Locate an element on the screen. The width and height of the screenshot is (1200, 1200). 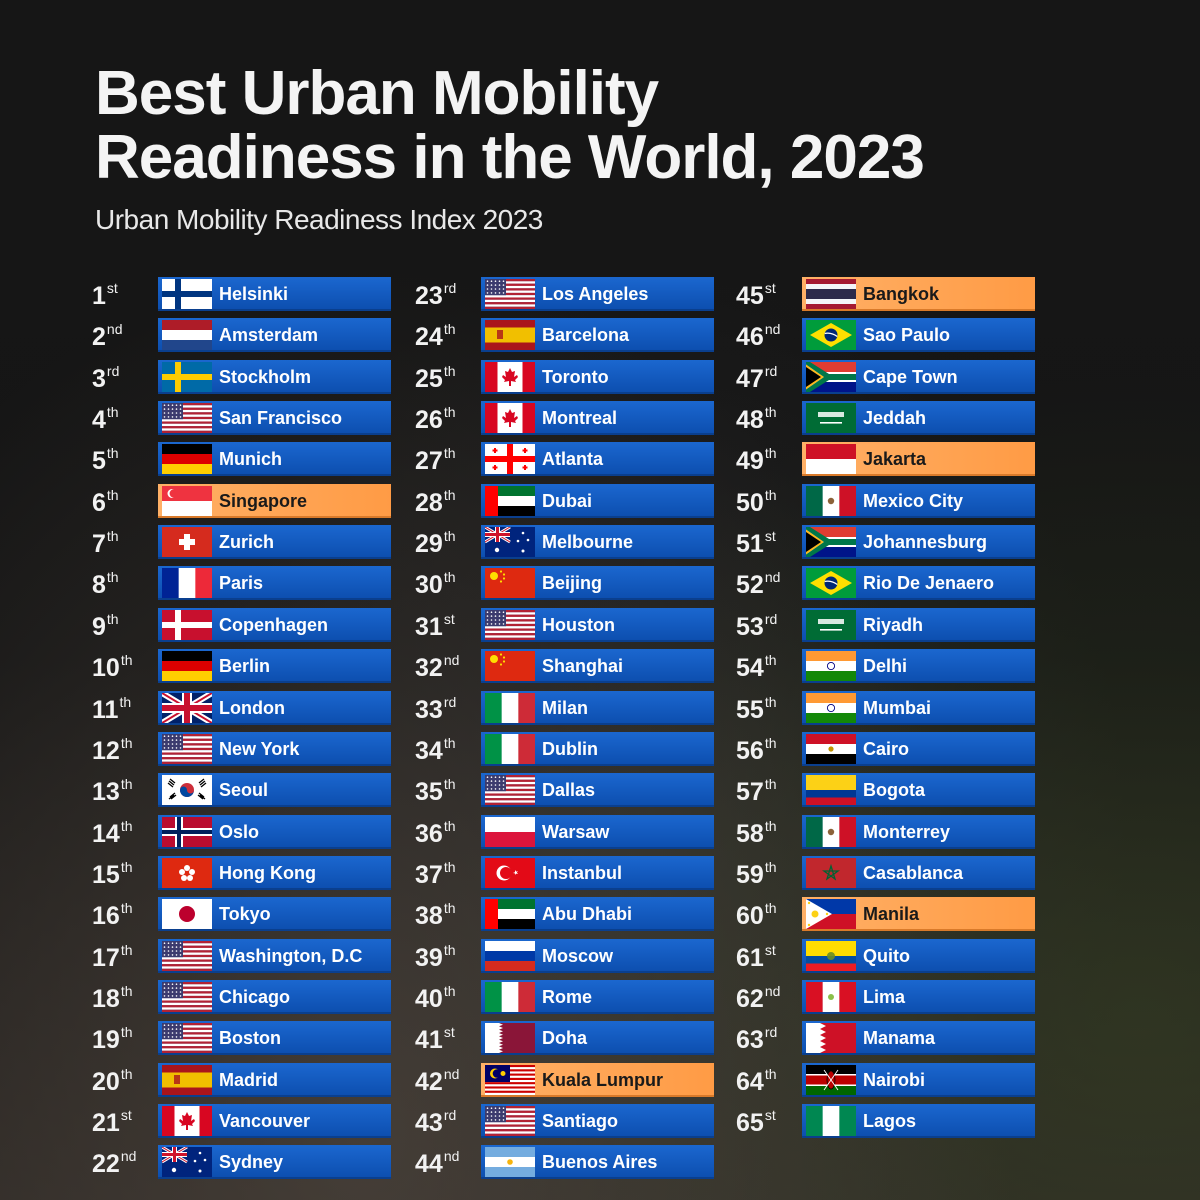
ranking-row: 11th London is located at coordinates (242, 707).